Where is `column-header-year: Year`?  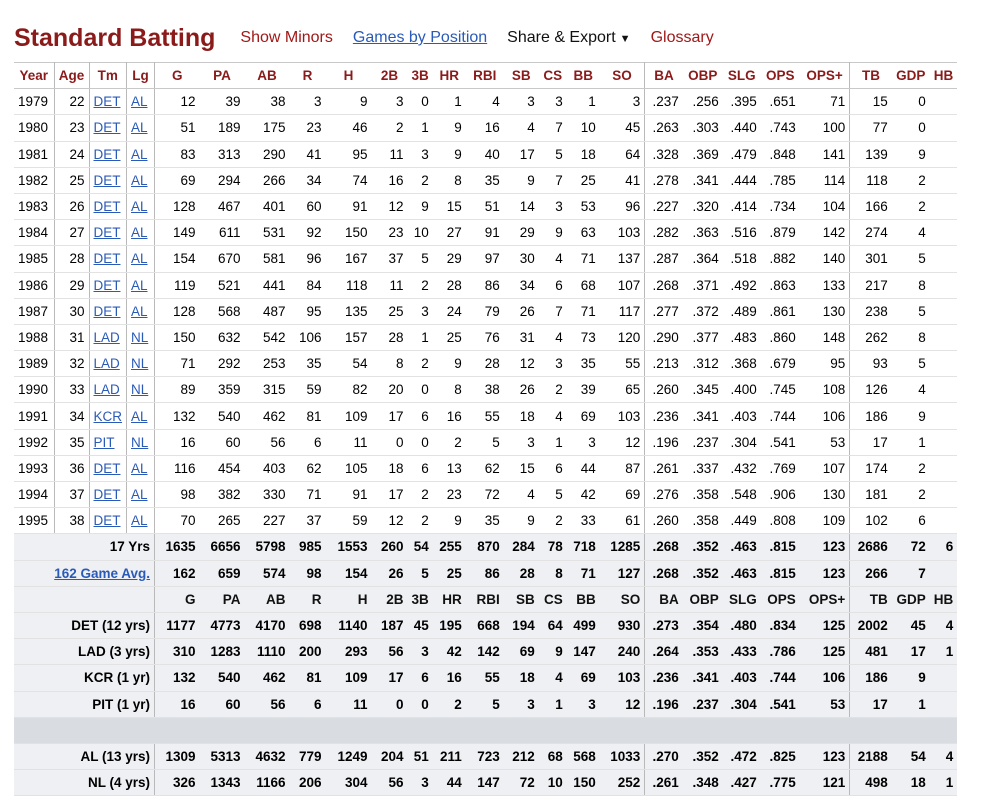
column-header-year: Year is located at coordinates (34, 75).